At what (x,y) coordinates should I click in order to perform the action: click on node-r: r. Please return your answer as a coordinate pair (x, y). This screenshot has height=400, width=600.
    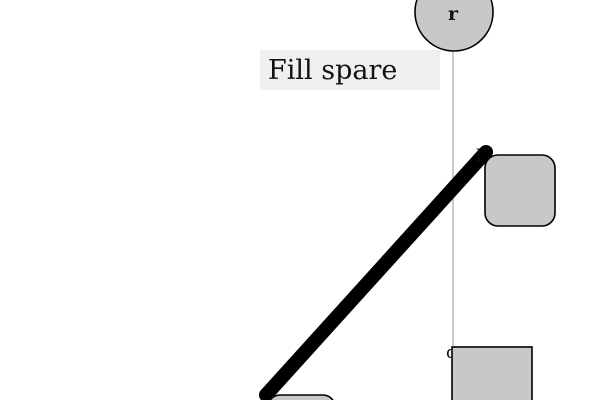
    Looking at the image, I should click on (454, 26).